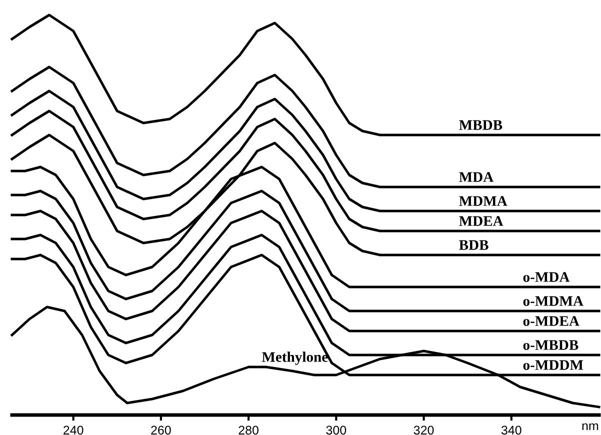 The width and height of the screenshot is (601, 435). I want to click on series-label: o-MDEA, so click(551, 321).